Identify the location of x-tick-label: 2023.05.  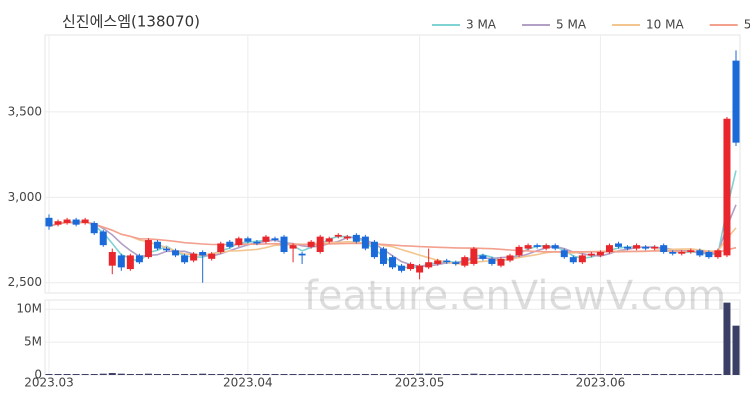
(420, 383).